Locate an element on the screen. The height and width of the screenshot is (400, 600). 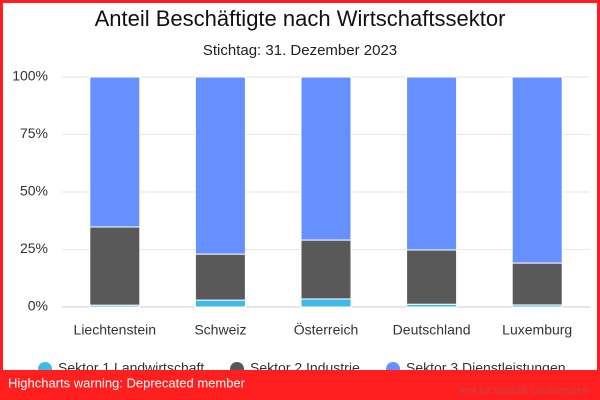
x-tick-label: Deutschland is located at coordinates (432, 330).